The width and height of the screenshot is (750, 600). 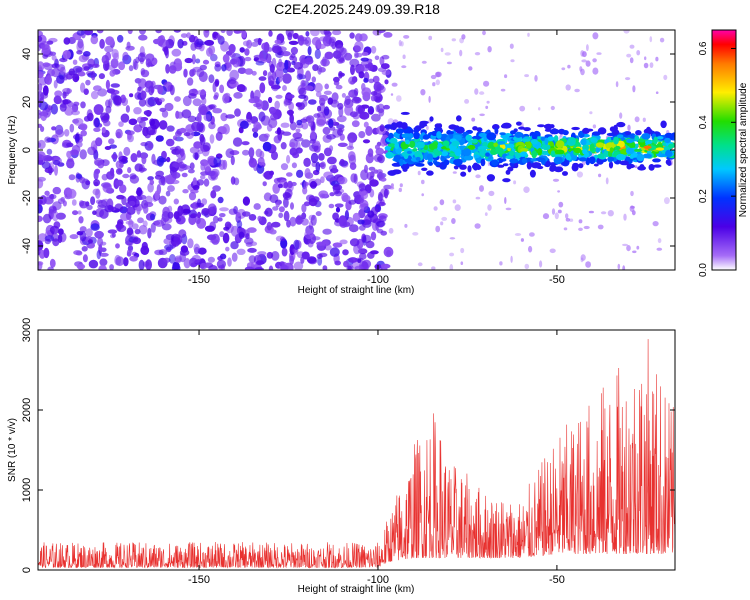 What do you see at coordinates (724, 150) in the screenshot?
I see `colorbar-gradient` at bounding box center [724, 150].